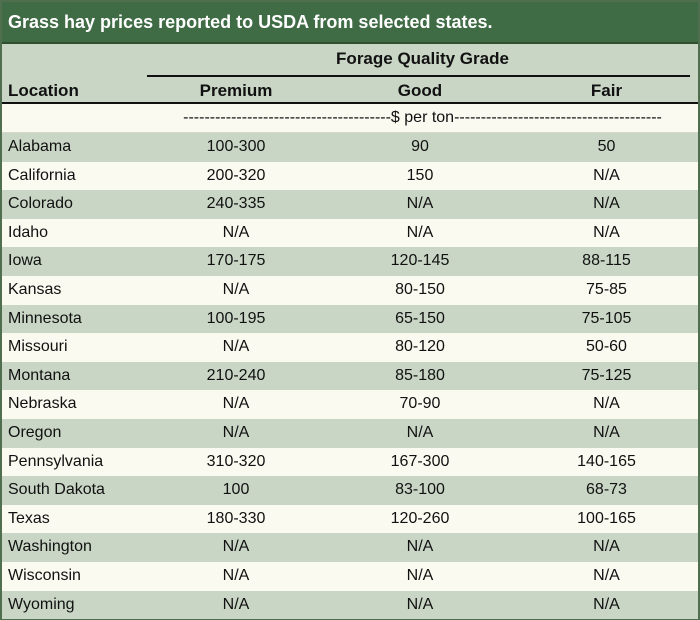  I want to click on premium-cell: 200-320, so click(236, 175).